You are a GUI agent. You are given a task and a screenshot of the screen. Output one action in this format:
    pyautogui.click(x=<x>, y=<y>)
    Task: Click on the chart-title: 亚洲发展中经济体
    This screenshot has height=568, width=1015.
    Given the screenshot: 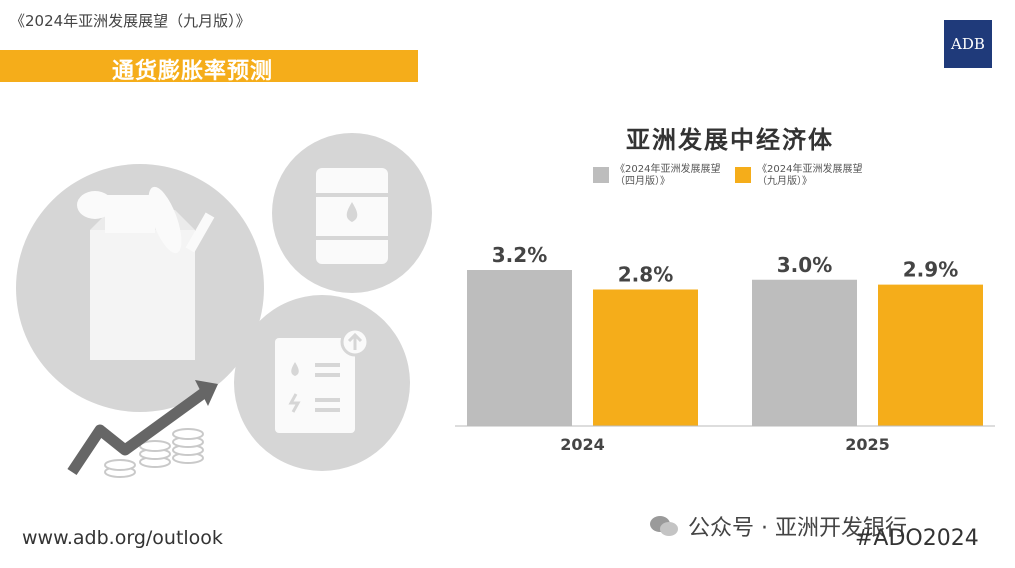 What is the action you would take?
    pyautogui.click(x=730, y=140)
    